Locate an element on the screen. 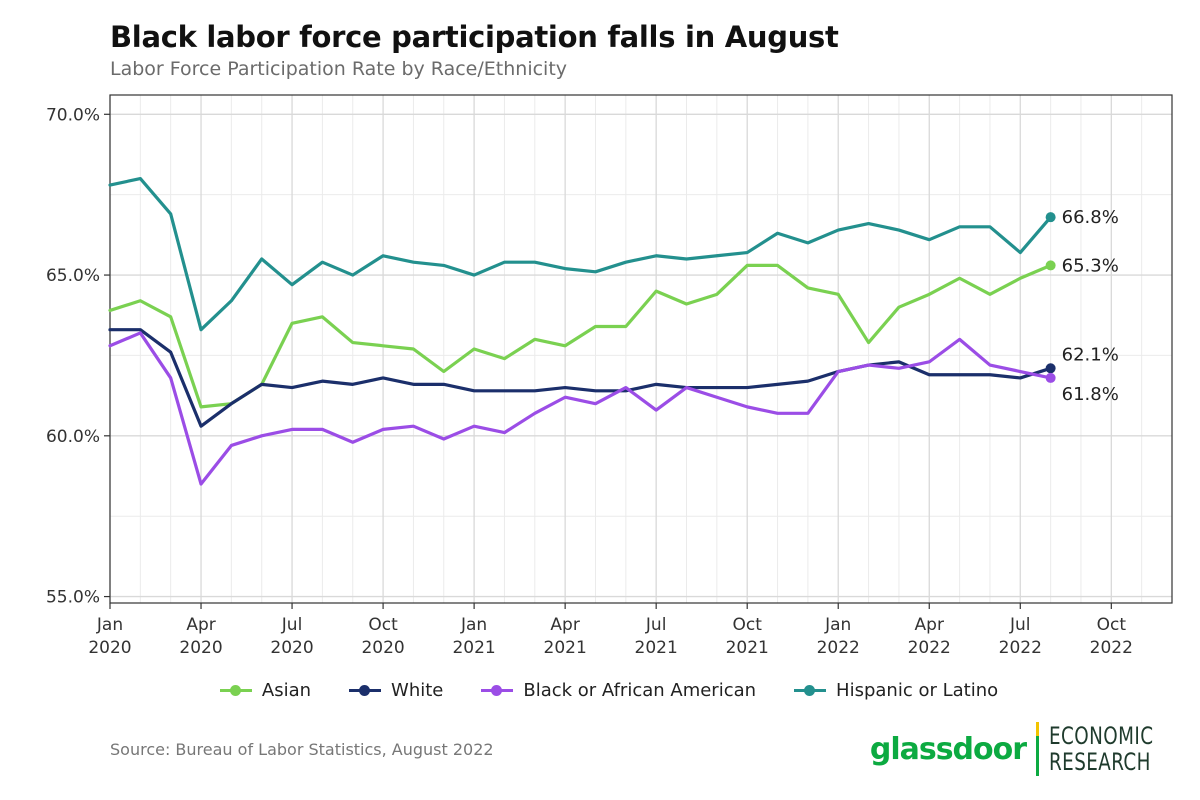  brand-unit: ECONOMIC RESEARCH is located at coordinates (1101, 749).